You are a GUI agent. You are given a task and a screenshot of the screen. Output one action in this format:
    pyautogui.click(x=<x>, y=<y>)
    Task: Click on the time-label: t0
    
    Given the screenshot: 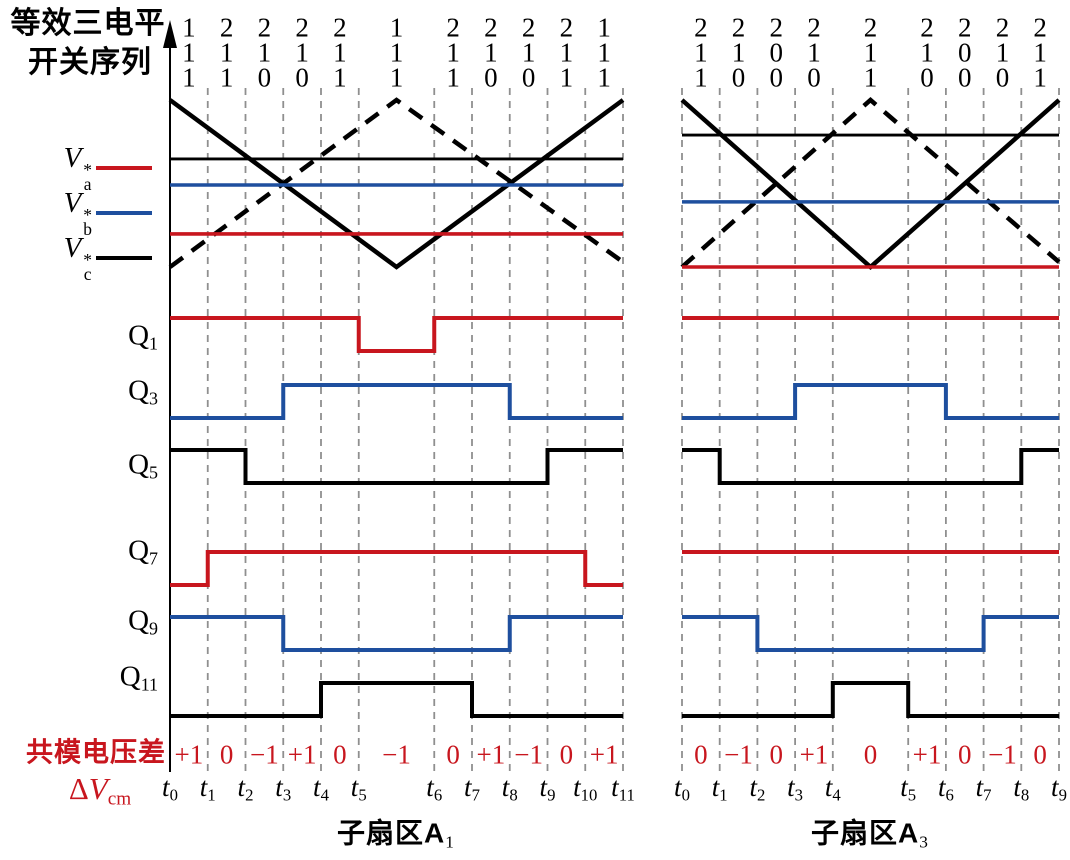 What is the action you would take?
    pyautogui.click(x=170, y=788)
    